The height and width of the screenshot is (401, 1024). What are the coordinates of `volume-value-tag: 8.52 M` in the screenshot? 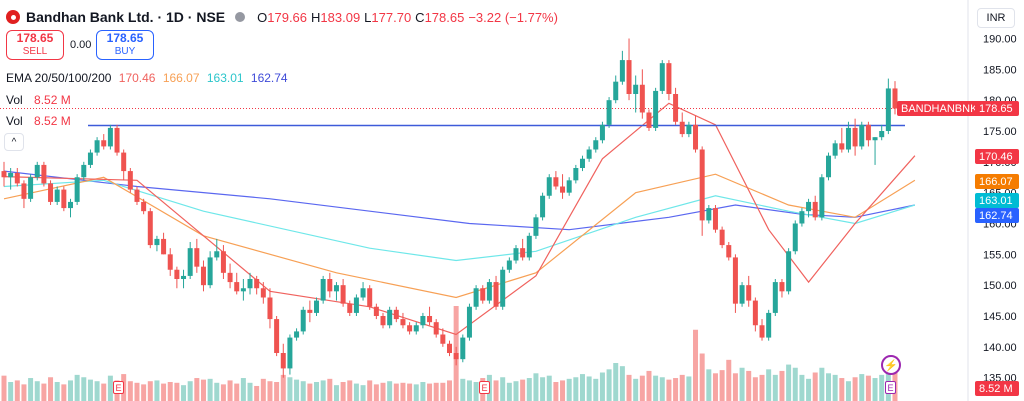 It's located at (997, 388).